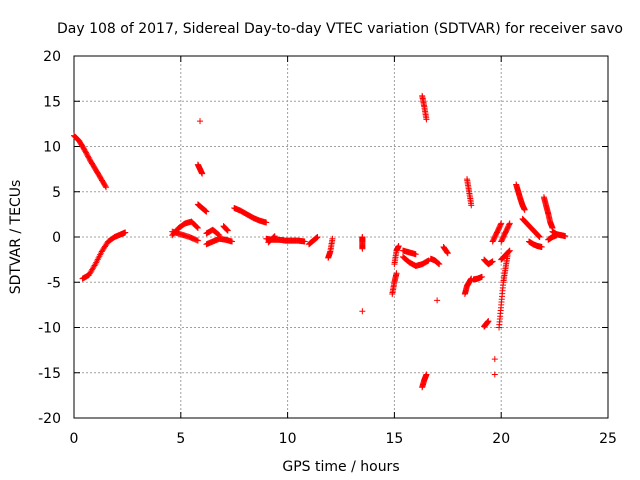 The height and width of the screenshot is (480, 640). I want to click on x-tick-label: 0, so click(74, 439).